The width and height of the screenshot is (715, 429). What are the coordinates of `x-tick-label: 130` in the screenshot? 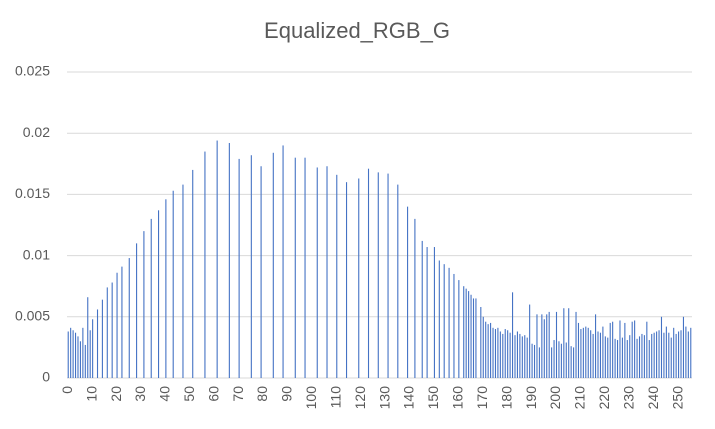 It's located at (384, 398).